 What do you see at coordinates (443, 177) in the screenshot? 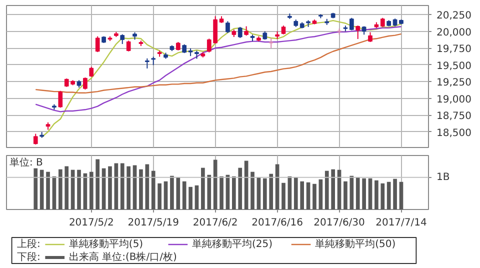
I see `ref-line-label: 1B` at bounding box center [443, 177].